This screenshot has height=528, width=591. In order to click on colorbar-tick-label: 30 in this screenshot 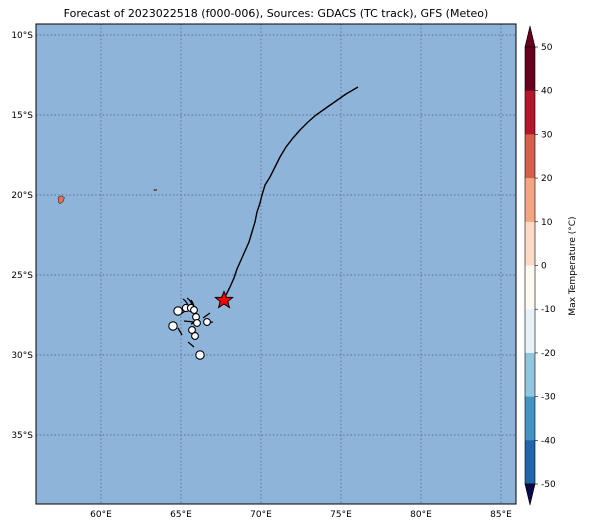, I will do `click(547, 135)`.